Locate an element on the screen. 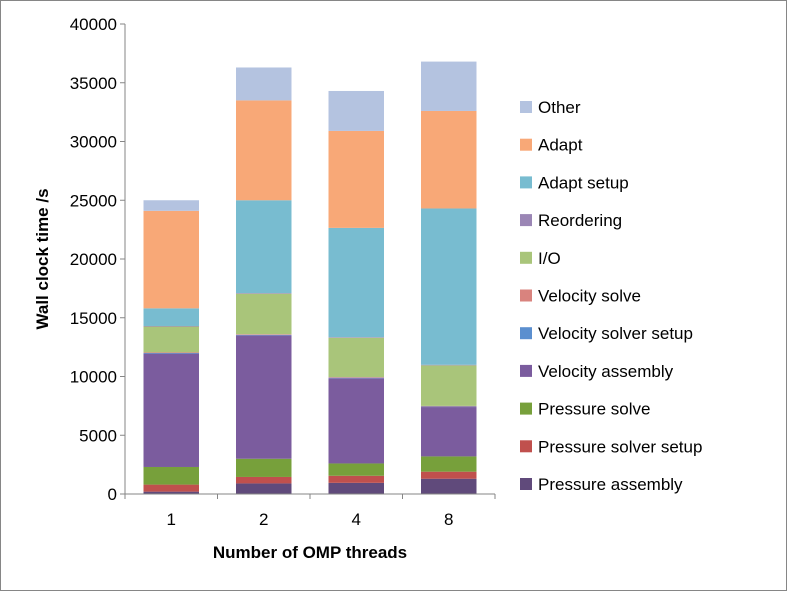 Image resolution: width=787 pixels, height=591 pixels. x-tick-label: 8 is located at coordinates (448, 519).